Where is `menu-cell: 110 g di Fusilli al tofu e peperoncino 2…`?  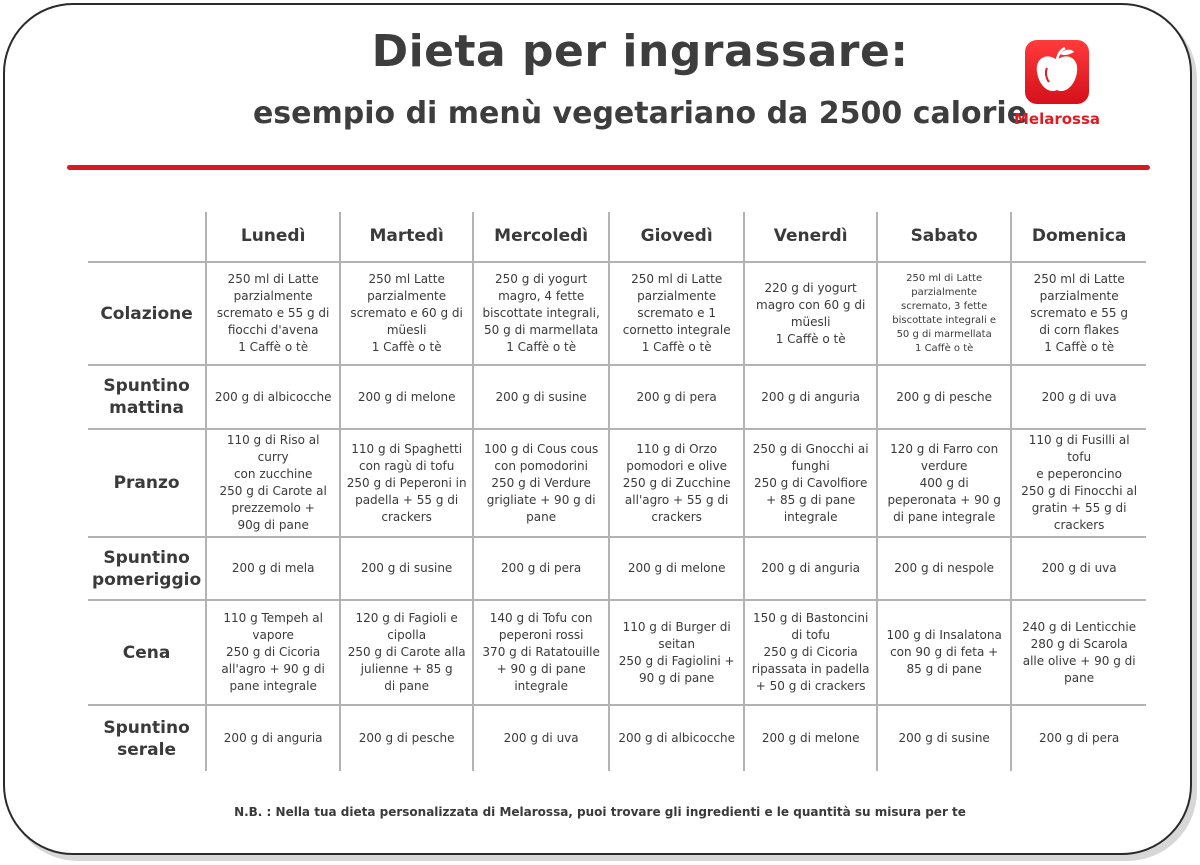 menu-cell: 110 g di Fusilli al tofu e peperoncino 2… is located at coordinates (1078, 483).